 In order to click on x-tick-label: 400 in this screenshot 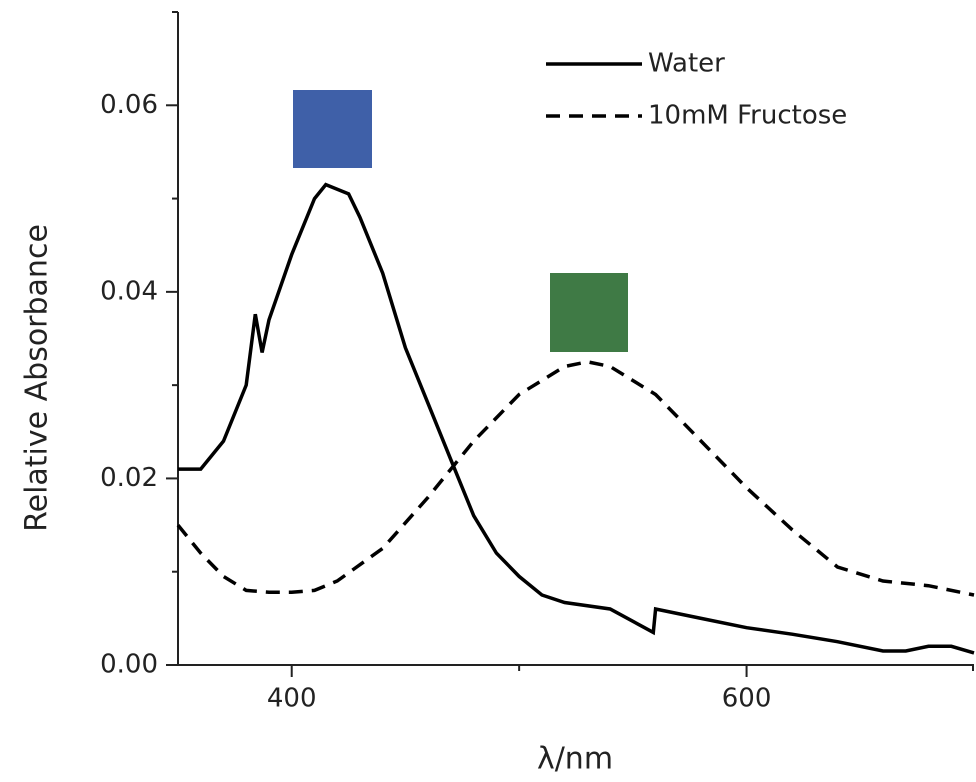, I will do `click(292, 699)`.